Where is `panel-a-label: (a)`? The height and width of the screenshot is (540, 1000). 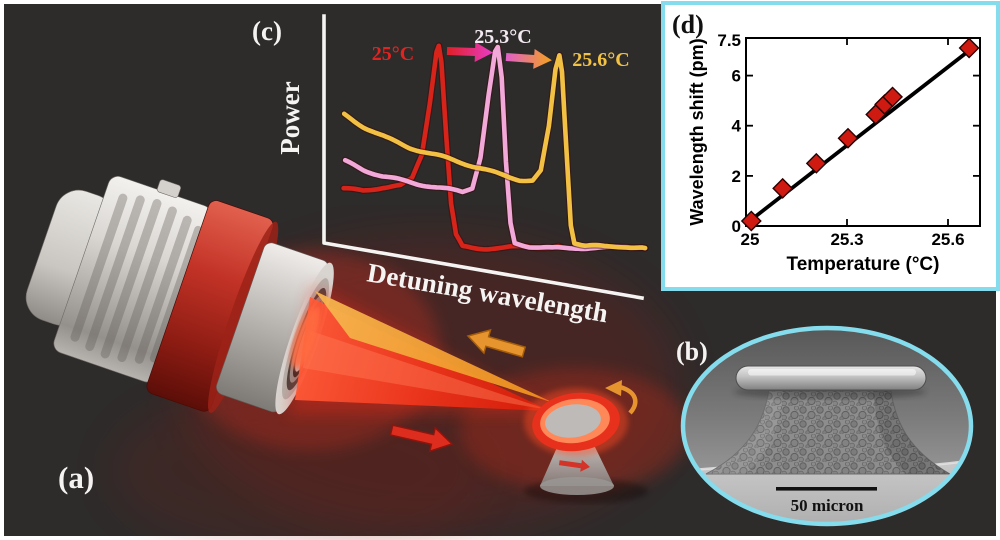 panel-a-label: (a) is located at coordinates (76, 477).